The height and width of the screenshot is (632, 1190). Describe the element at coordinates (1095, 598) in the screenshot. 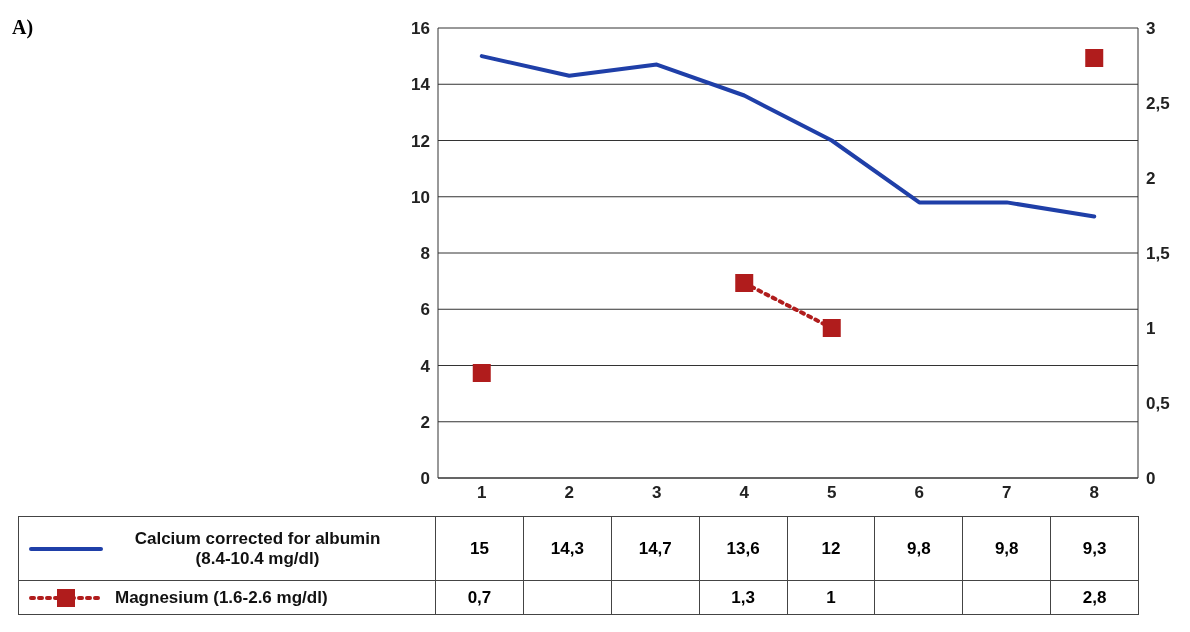

I see `data-label: 2,8` at that location.